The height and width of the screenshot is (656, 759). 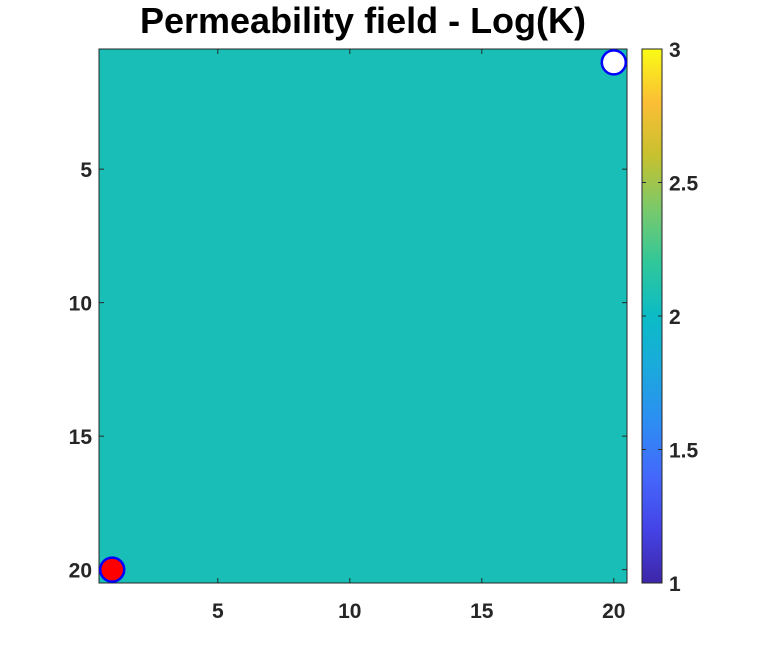 What do you see at coordinates (86, 170) in the screenshot?
I see `y-tick-label: 5` at bounding box center [86, 170].